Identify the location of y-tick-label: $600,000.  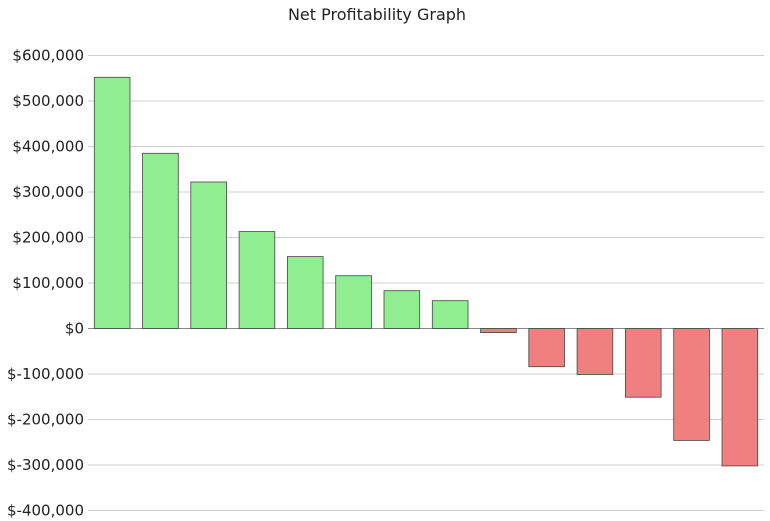
(48, 56).